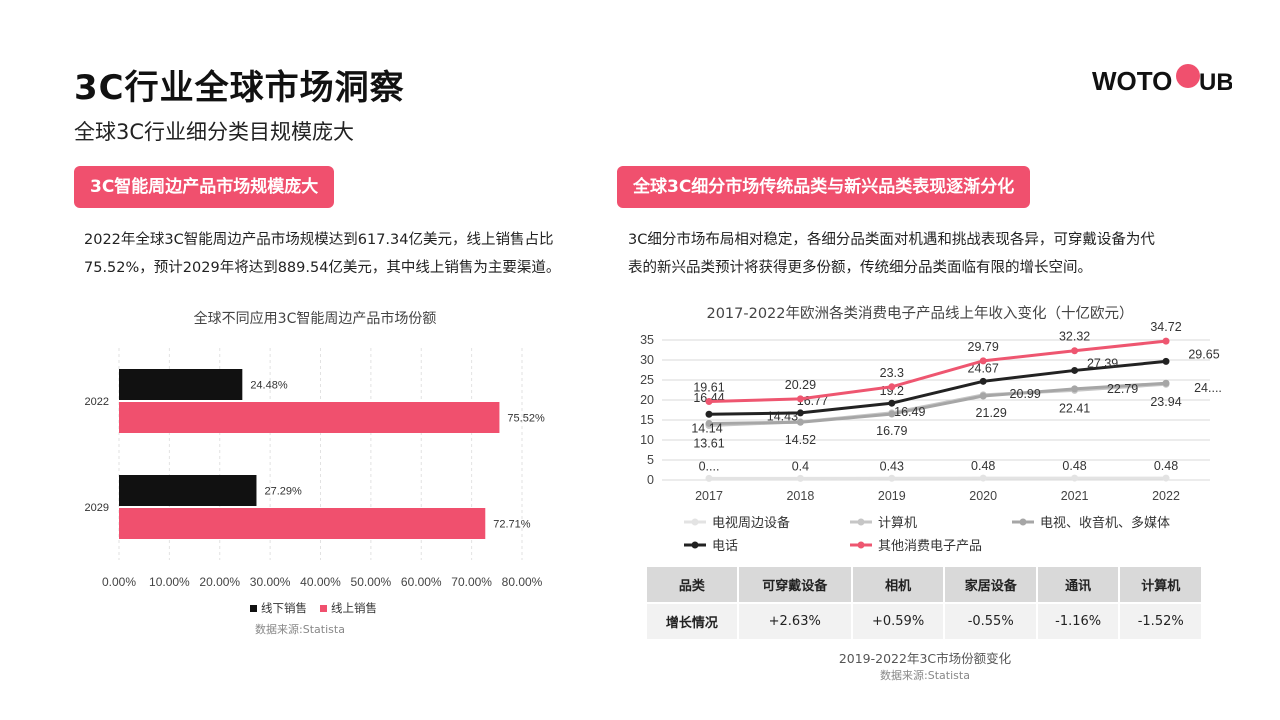 The width and height of the screenshot is (1280, 720). What do you see at coordinates (284, 608) in the screenshot?
I see `bar-legend-label: 线下销售` at bounding box center [284, 608].